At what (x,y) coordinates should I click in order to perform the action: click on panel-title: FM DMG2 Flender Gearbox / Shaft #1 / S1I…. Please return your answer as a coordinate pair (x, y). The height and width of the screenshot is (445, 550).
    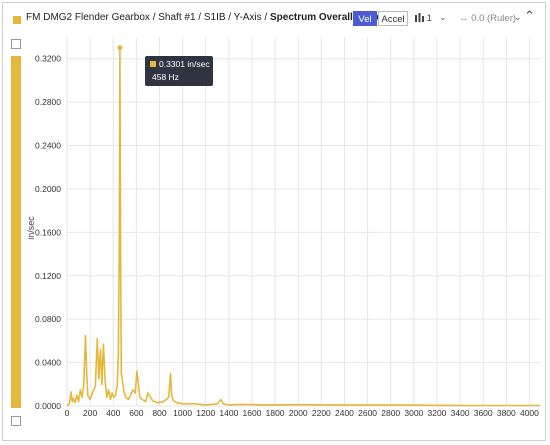
    Looking at the image, I should click on (209, 17).